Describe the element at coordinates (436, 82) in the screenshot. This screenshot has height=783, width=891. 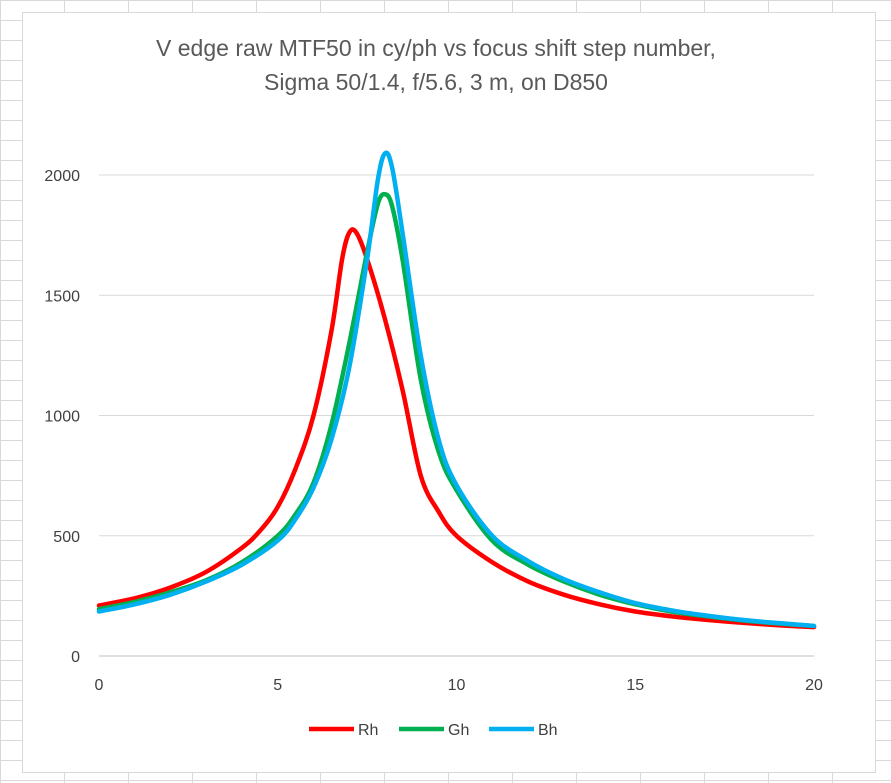
I see `chart-subtitle: Sigma 50/1.4, f/5.6, 3 m, on D850` at that location.